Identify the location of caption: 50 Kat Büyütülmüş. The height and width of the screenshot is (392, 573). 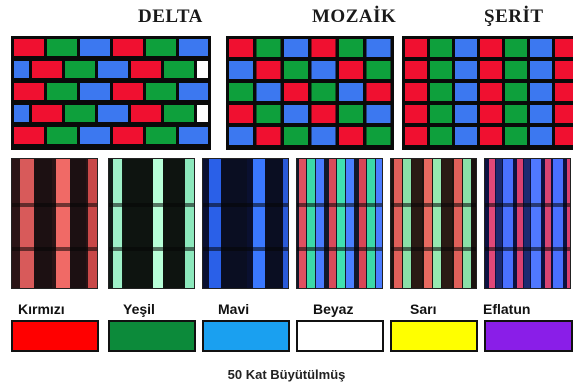
(286, 374).